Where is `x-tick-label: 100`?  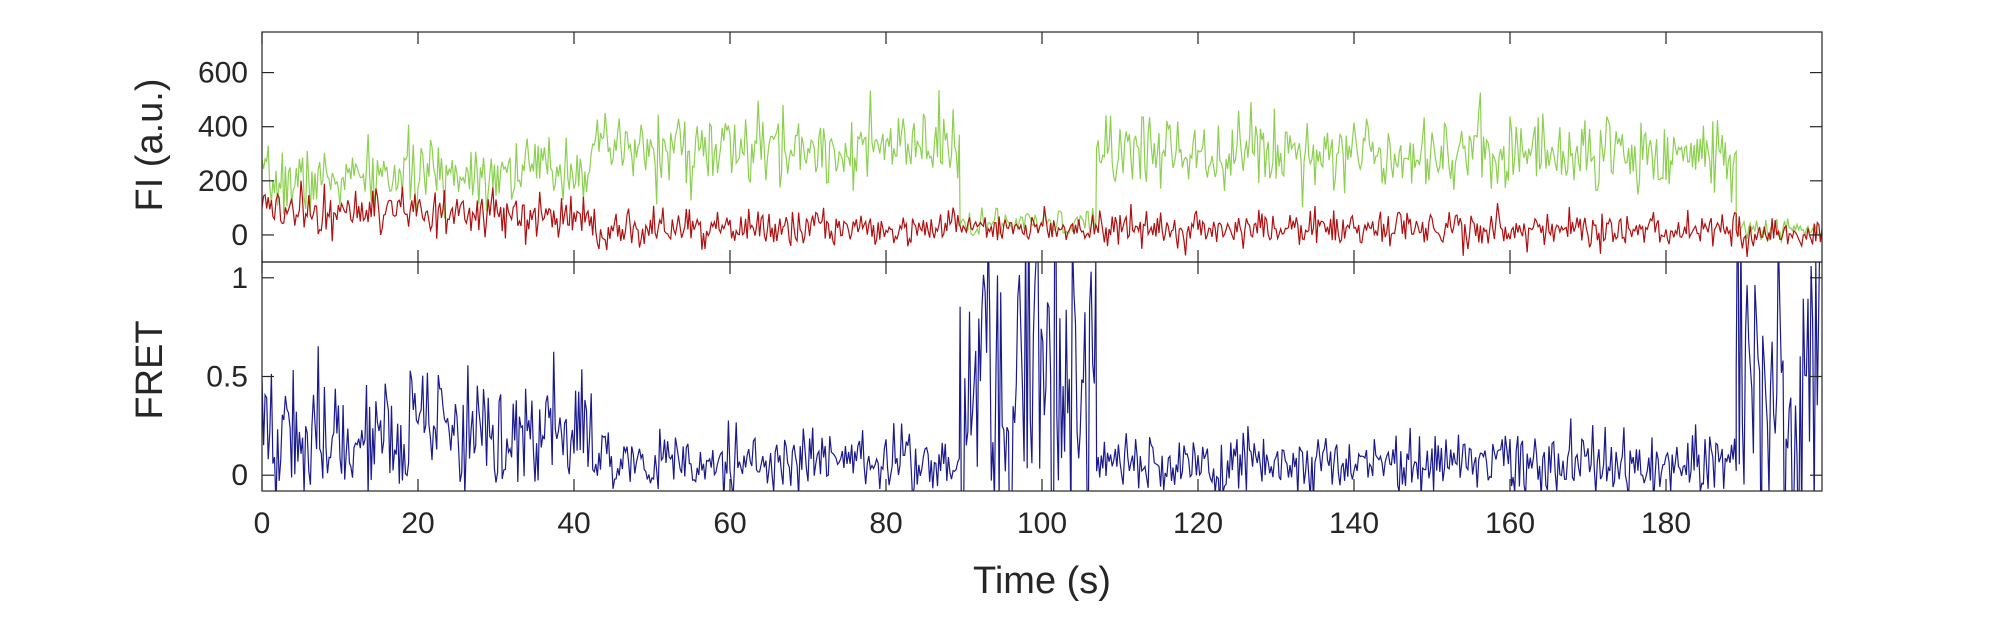 x-tick-label: 100 is located at coordinates (1042, 523).